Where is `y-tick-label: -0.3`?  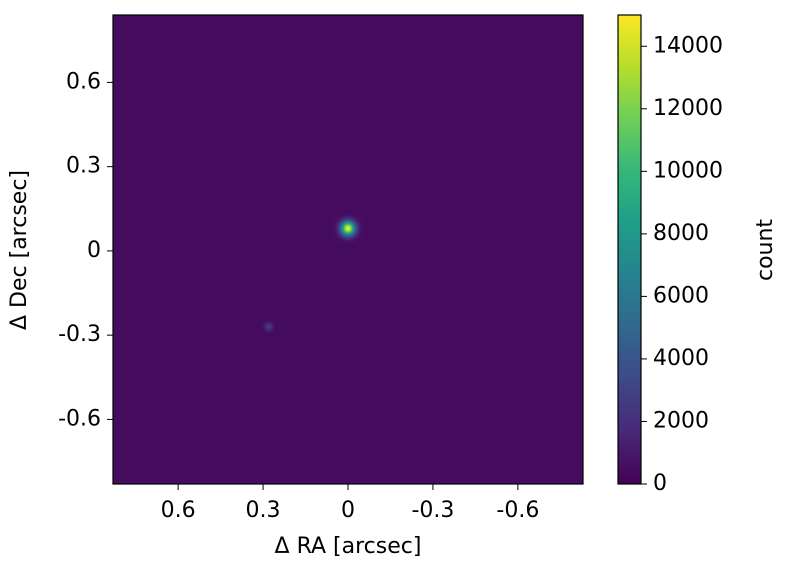 y-tick-label: -0.3 is located at coordinates (79, 334).